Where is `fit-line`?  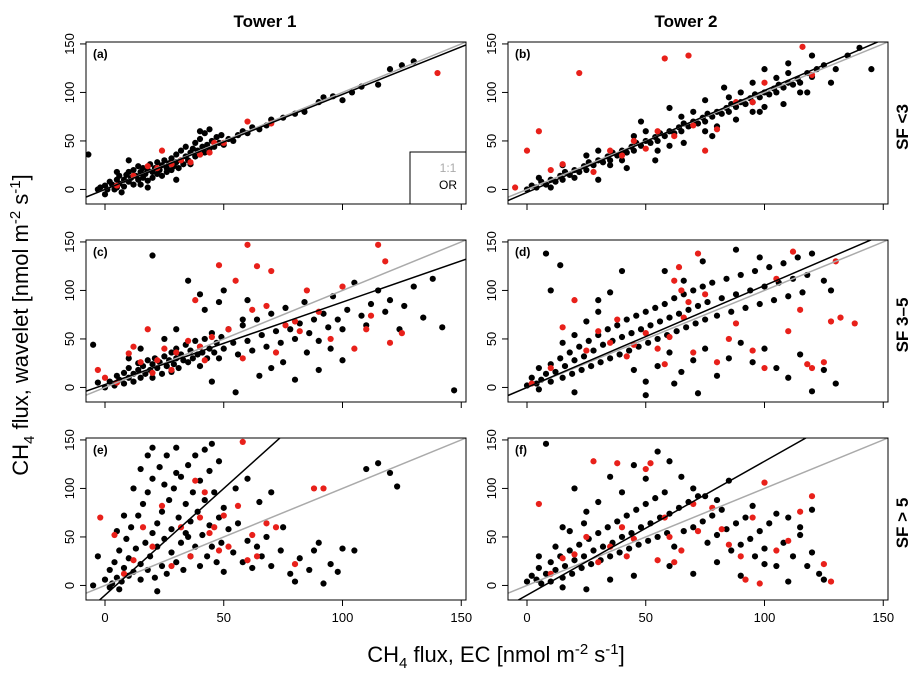 fit-line is located at coordinates (694, 122).